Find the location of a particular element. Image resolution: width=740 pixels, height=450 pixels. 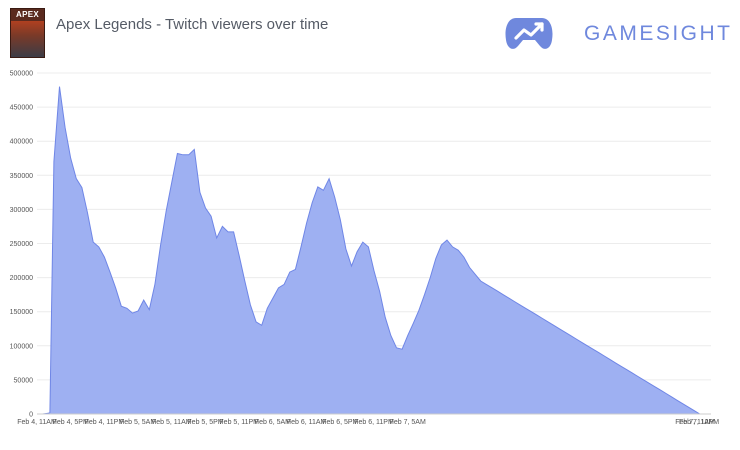

x-tick-label-13: Feb 7, 12PM is located at coordinates (699, 422).